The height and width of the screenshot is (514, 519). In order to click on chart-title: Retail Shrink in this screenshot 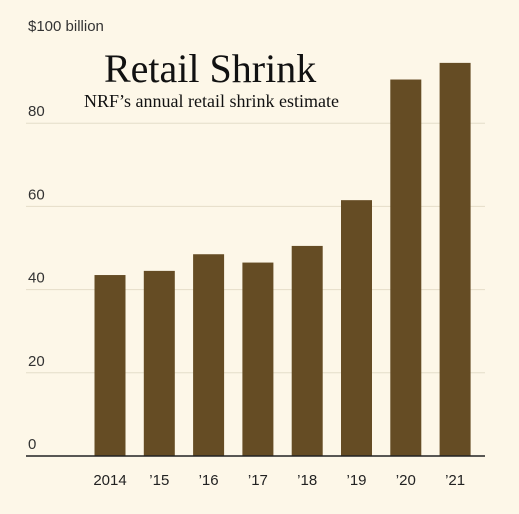, I will do `click(210, 68)`.